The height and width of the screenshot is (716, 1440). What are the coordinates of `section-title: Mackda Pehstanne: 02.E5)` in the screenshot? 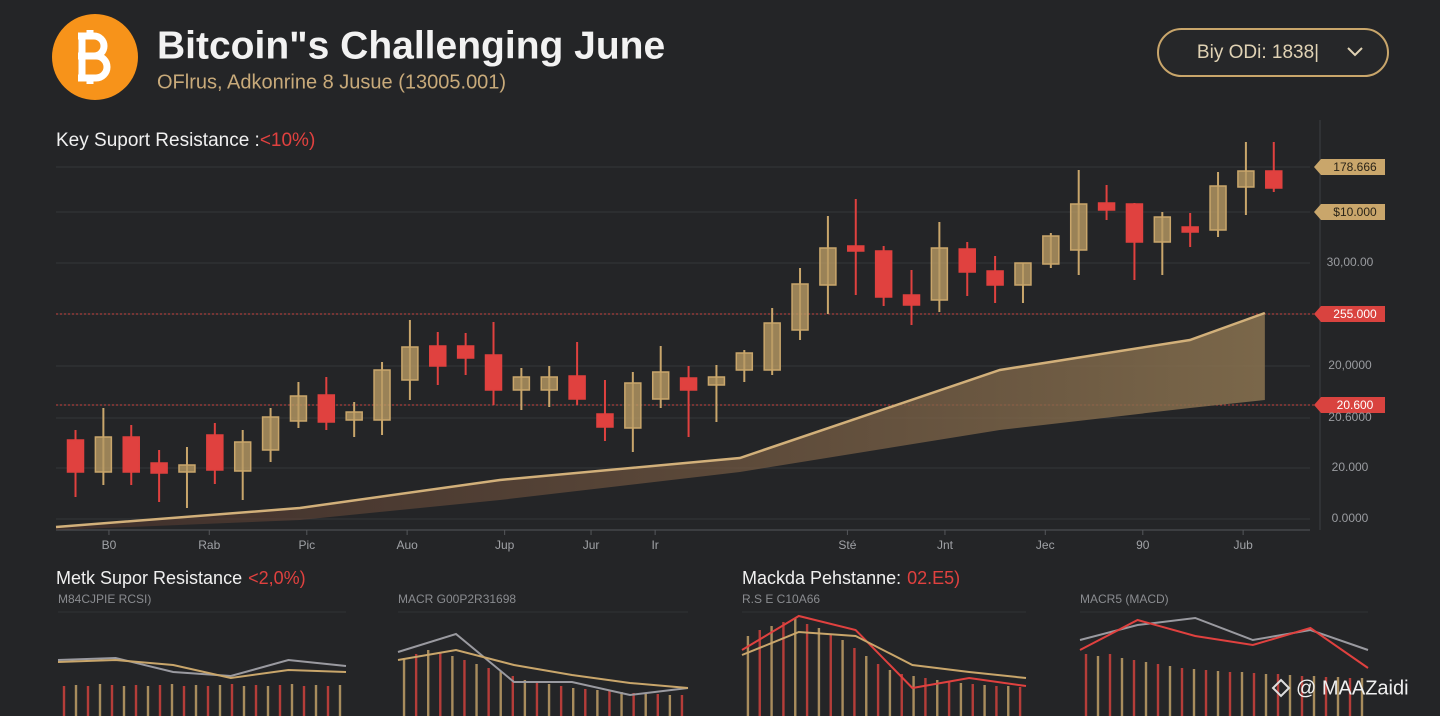 It's located at (851, 578).